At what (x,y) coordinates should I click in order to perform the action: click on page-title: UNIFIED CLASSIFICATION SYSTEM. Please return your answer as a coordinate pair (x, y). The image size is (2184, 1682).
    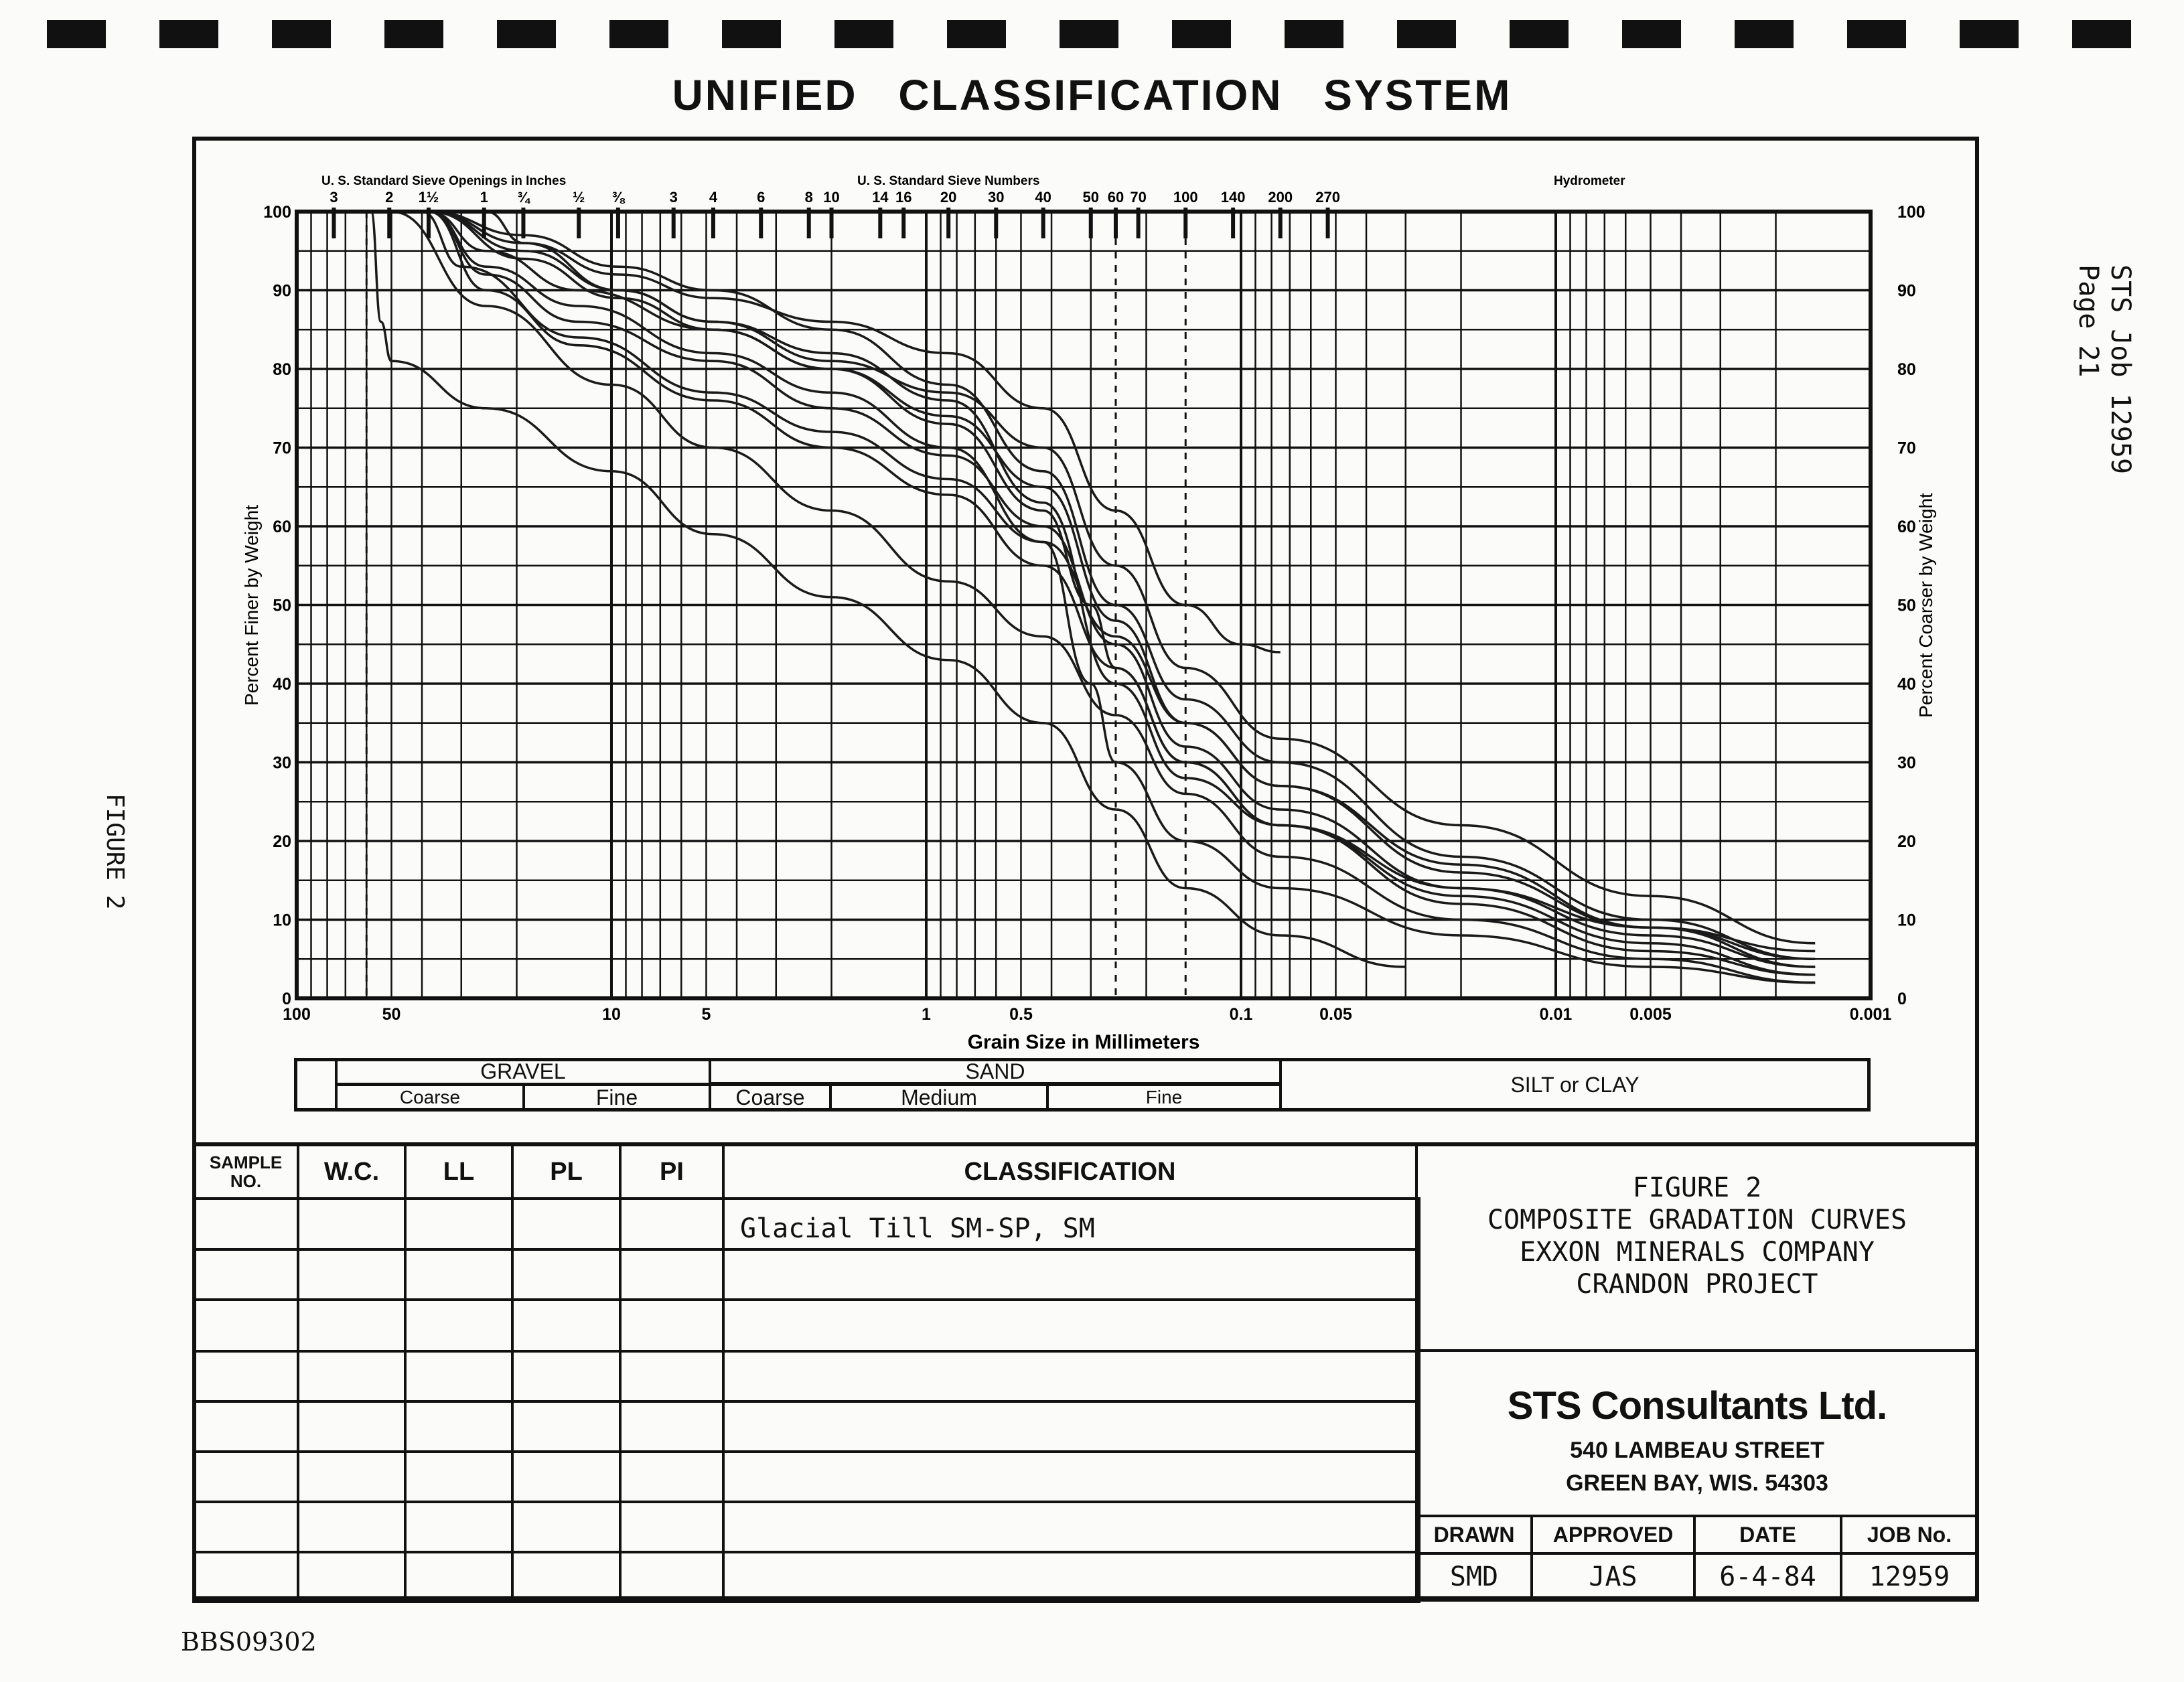
    Looking at the image, I should click on (1092, 95).